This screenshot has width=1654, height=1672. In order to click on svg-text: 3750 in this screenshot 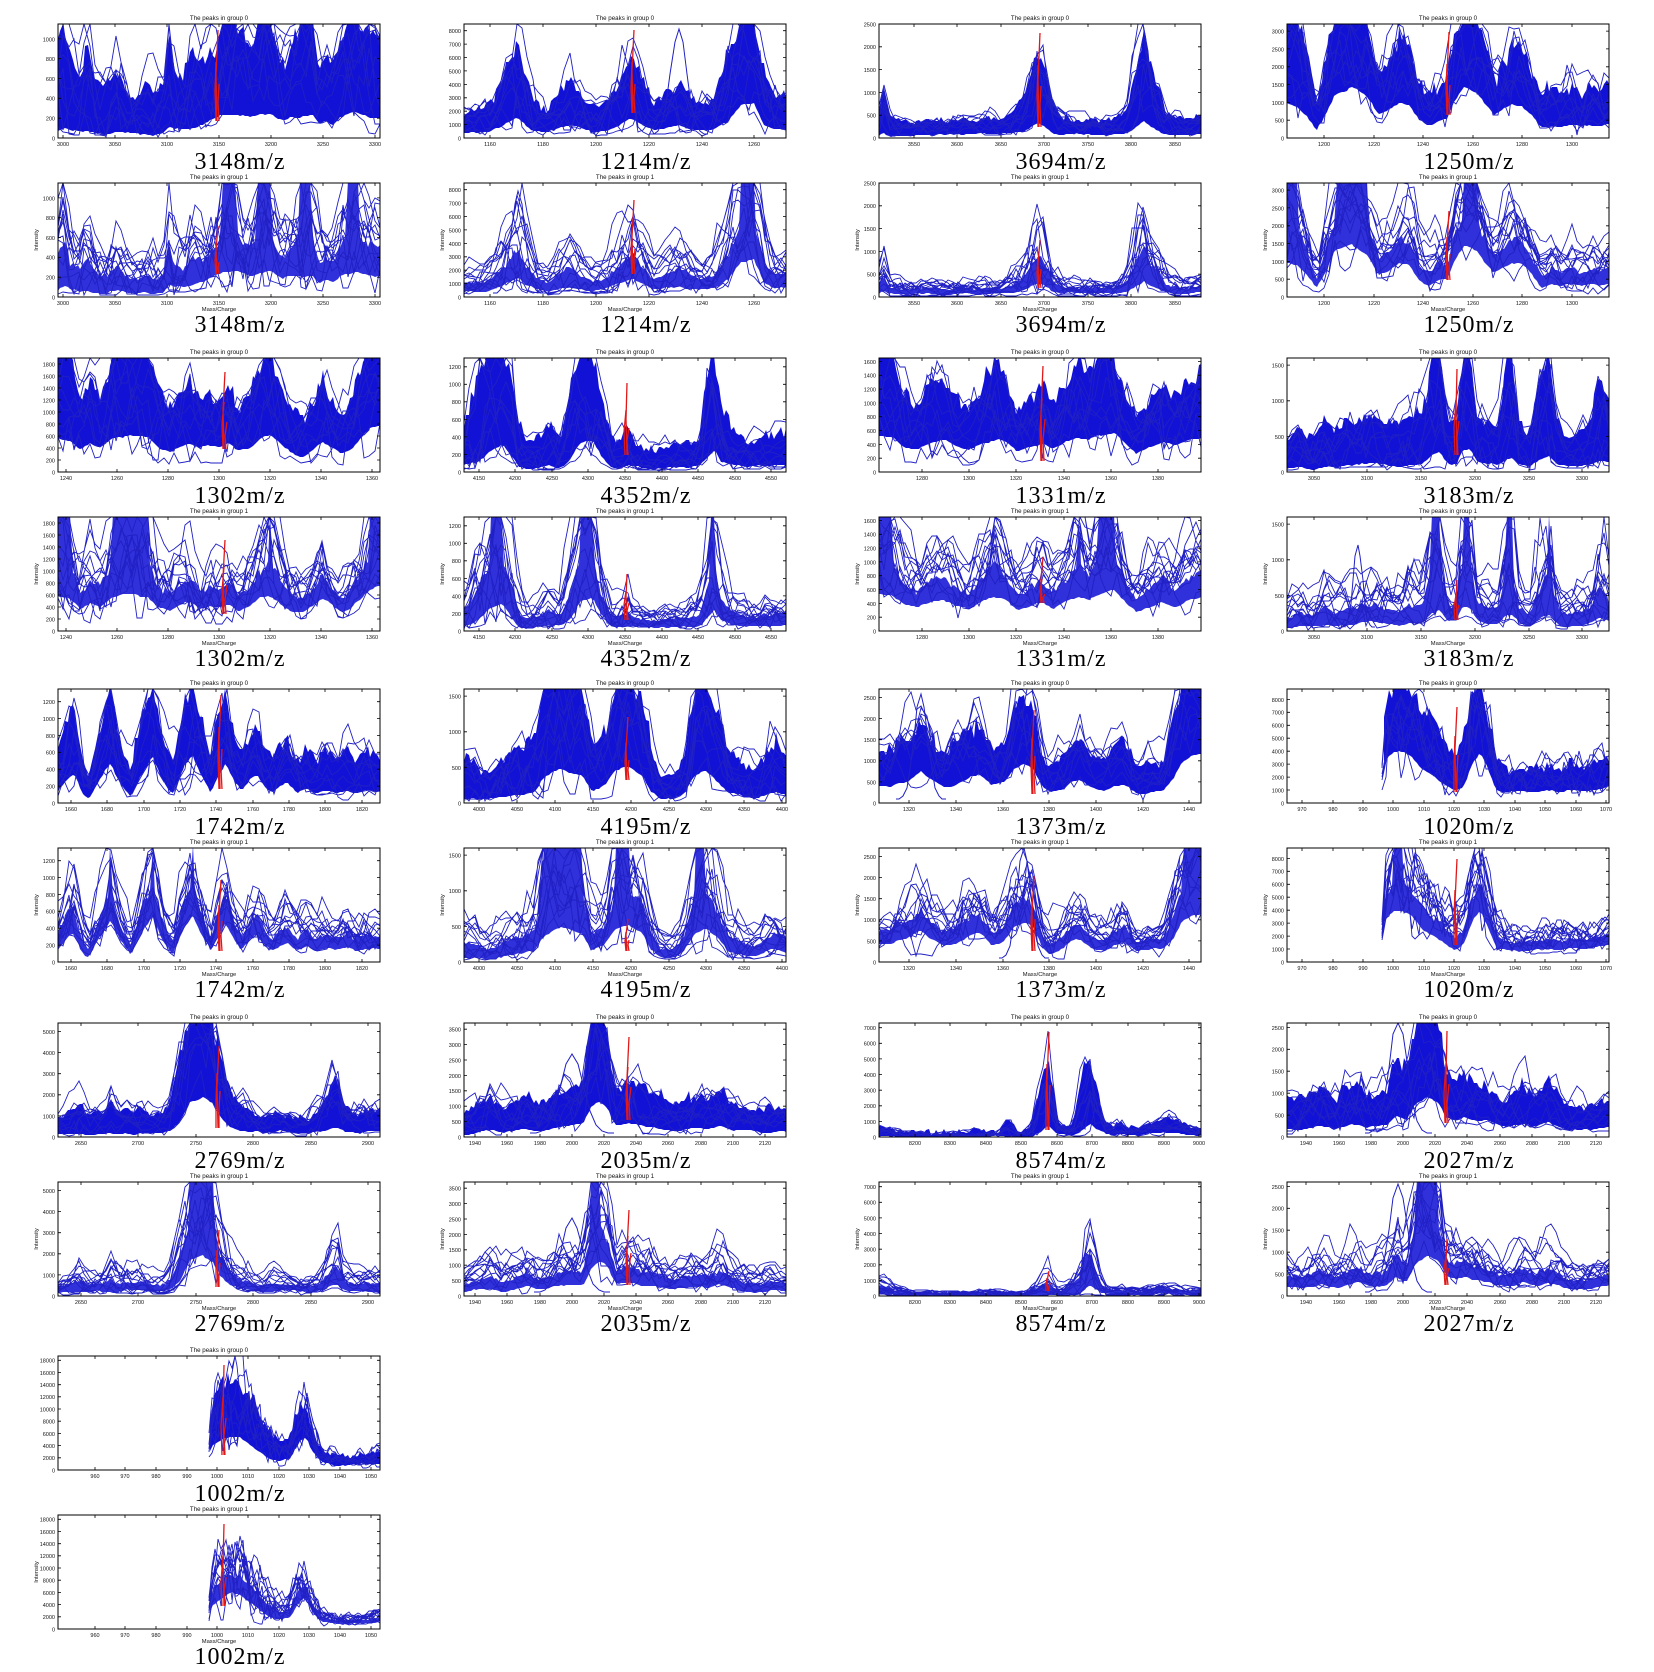, I will do `click(1088, 304)`.